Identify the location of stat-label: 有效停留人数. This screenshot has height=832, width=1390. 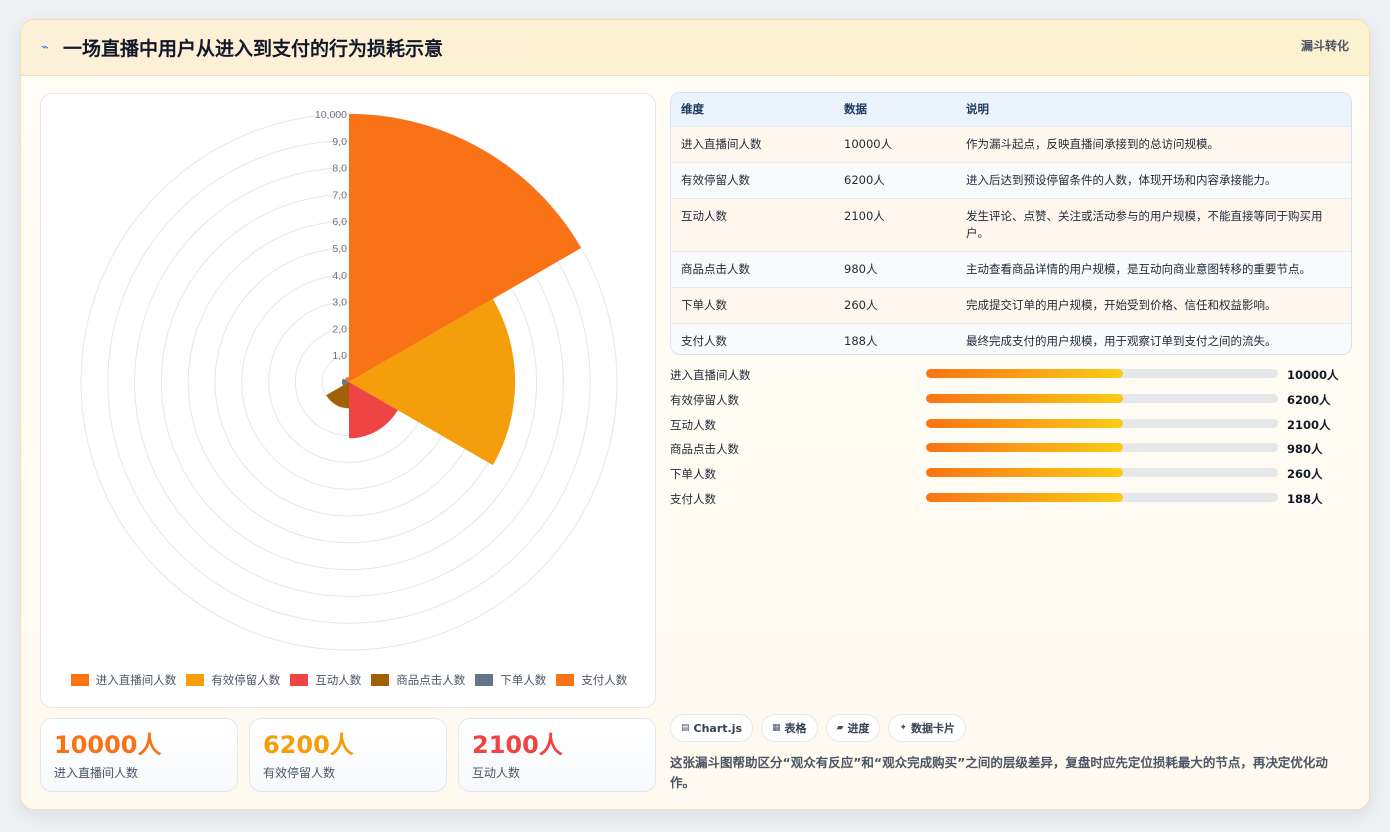
(299, 773).